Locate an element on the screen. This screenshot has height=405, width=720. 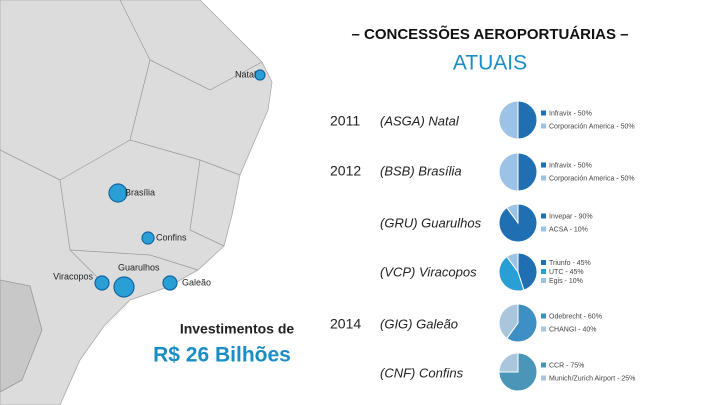
legend-label: CCR - 75% is located at coordinates (566, 365).